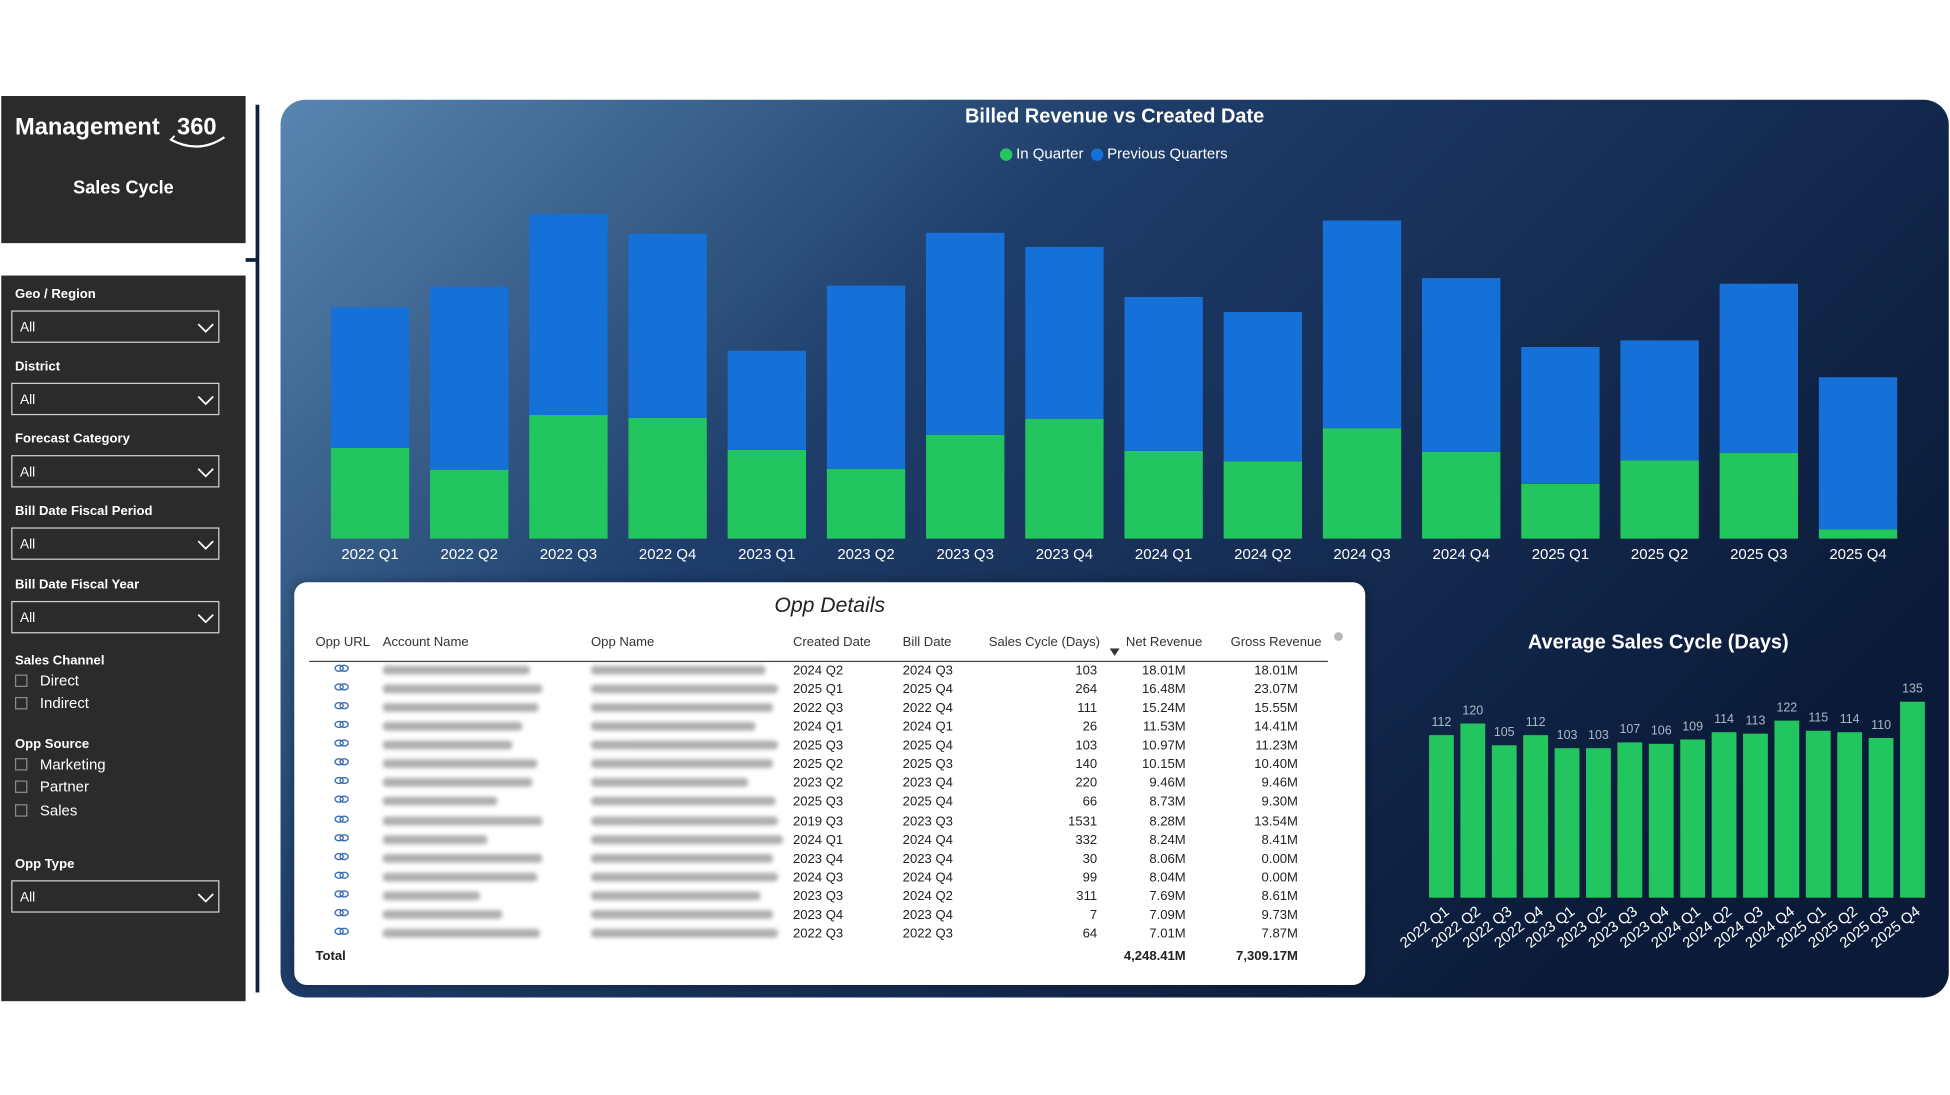 The width and height of the screenshot is (1950, 1095). Describe the element at coordinates (1164, 765) in the screenshot. I see `table-cell: 10.15M` at that location.